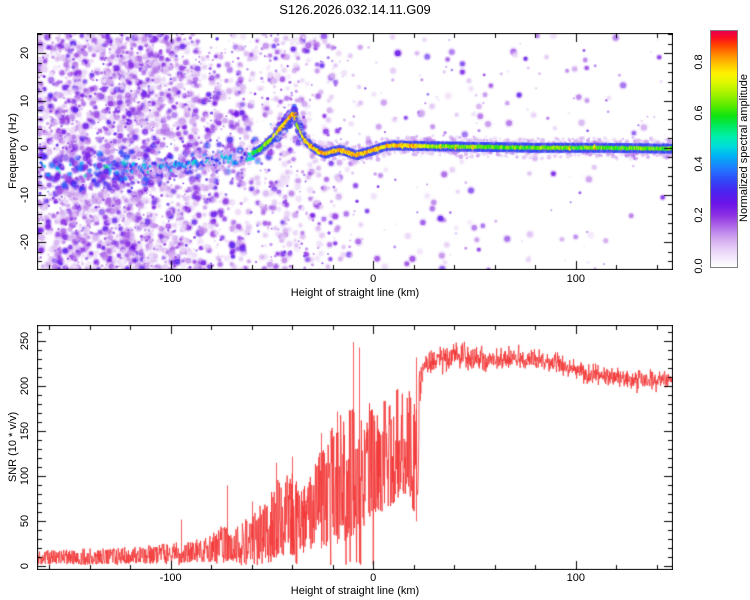  What do you see at coordinates (699, 266) in the screenshot?
I see `colorbar-tick-label: 0.0` at bounding box center [699, 266].